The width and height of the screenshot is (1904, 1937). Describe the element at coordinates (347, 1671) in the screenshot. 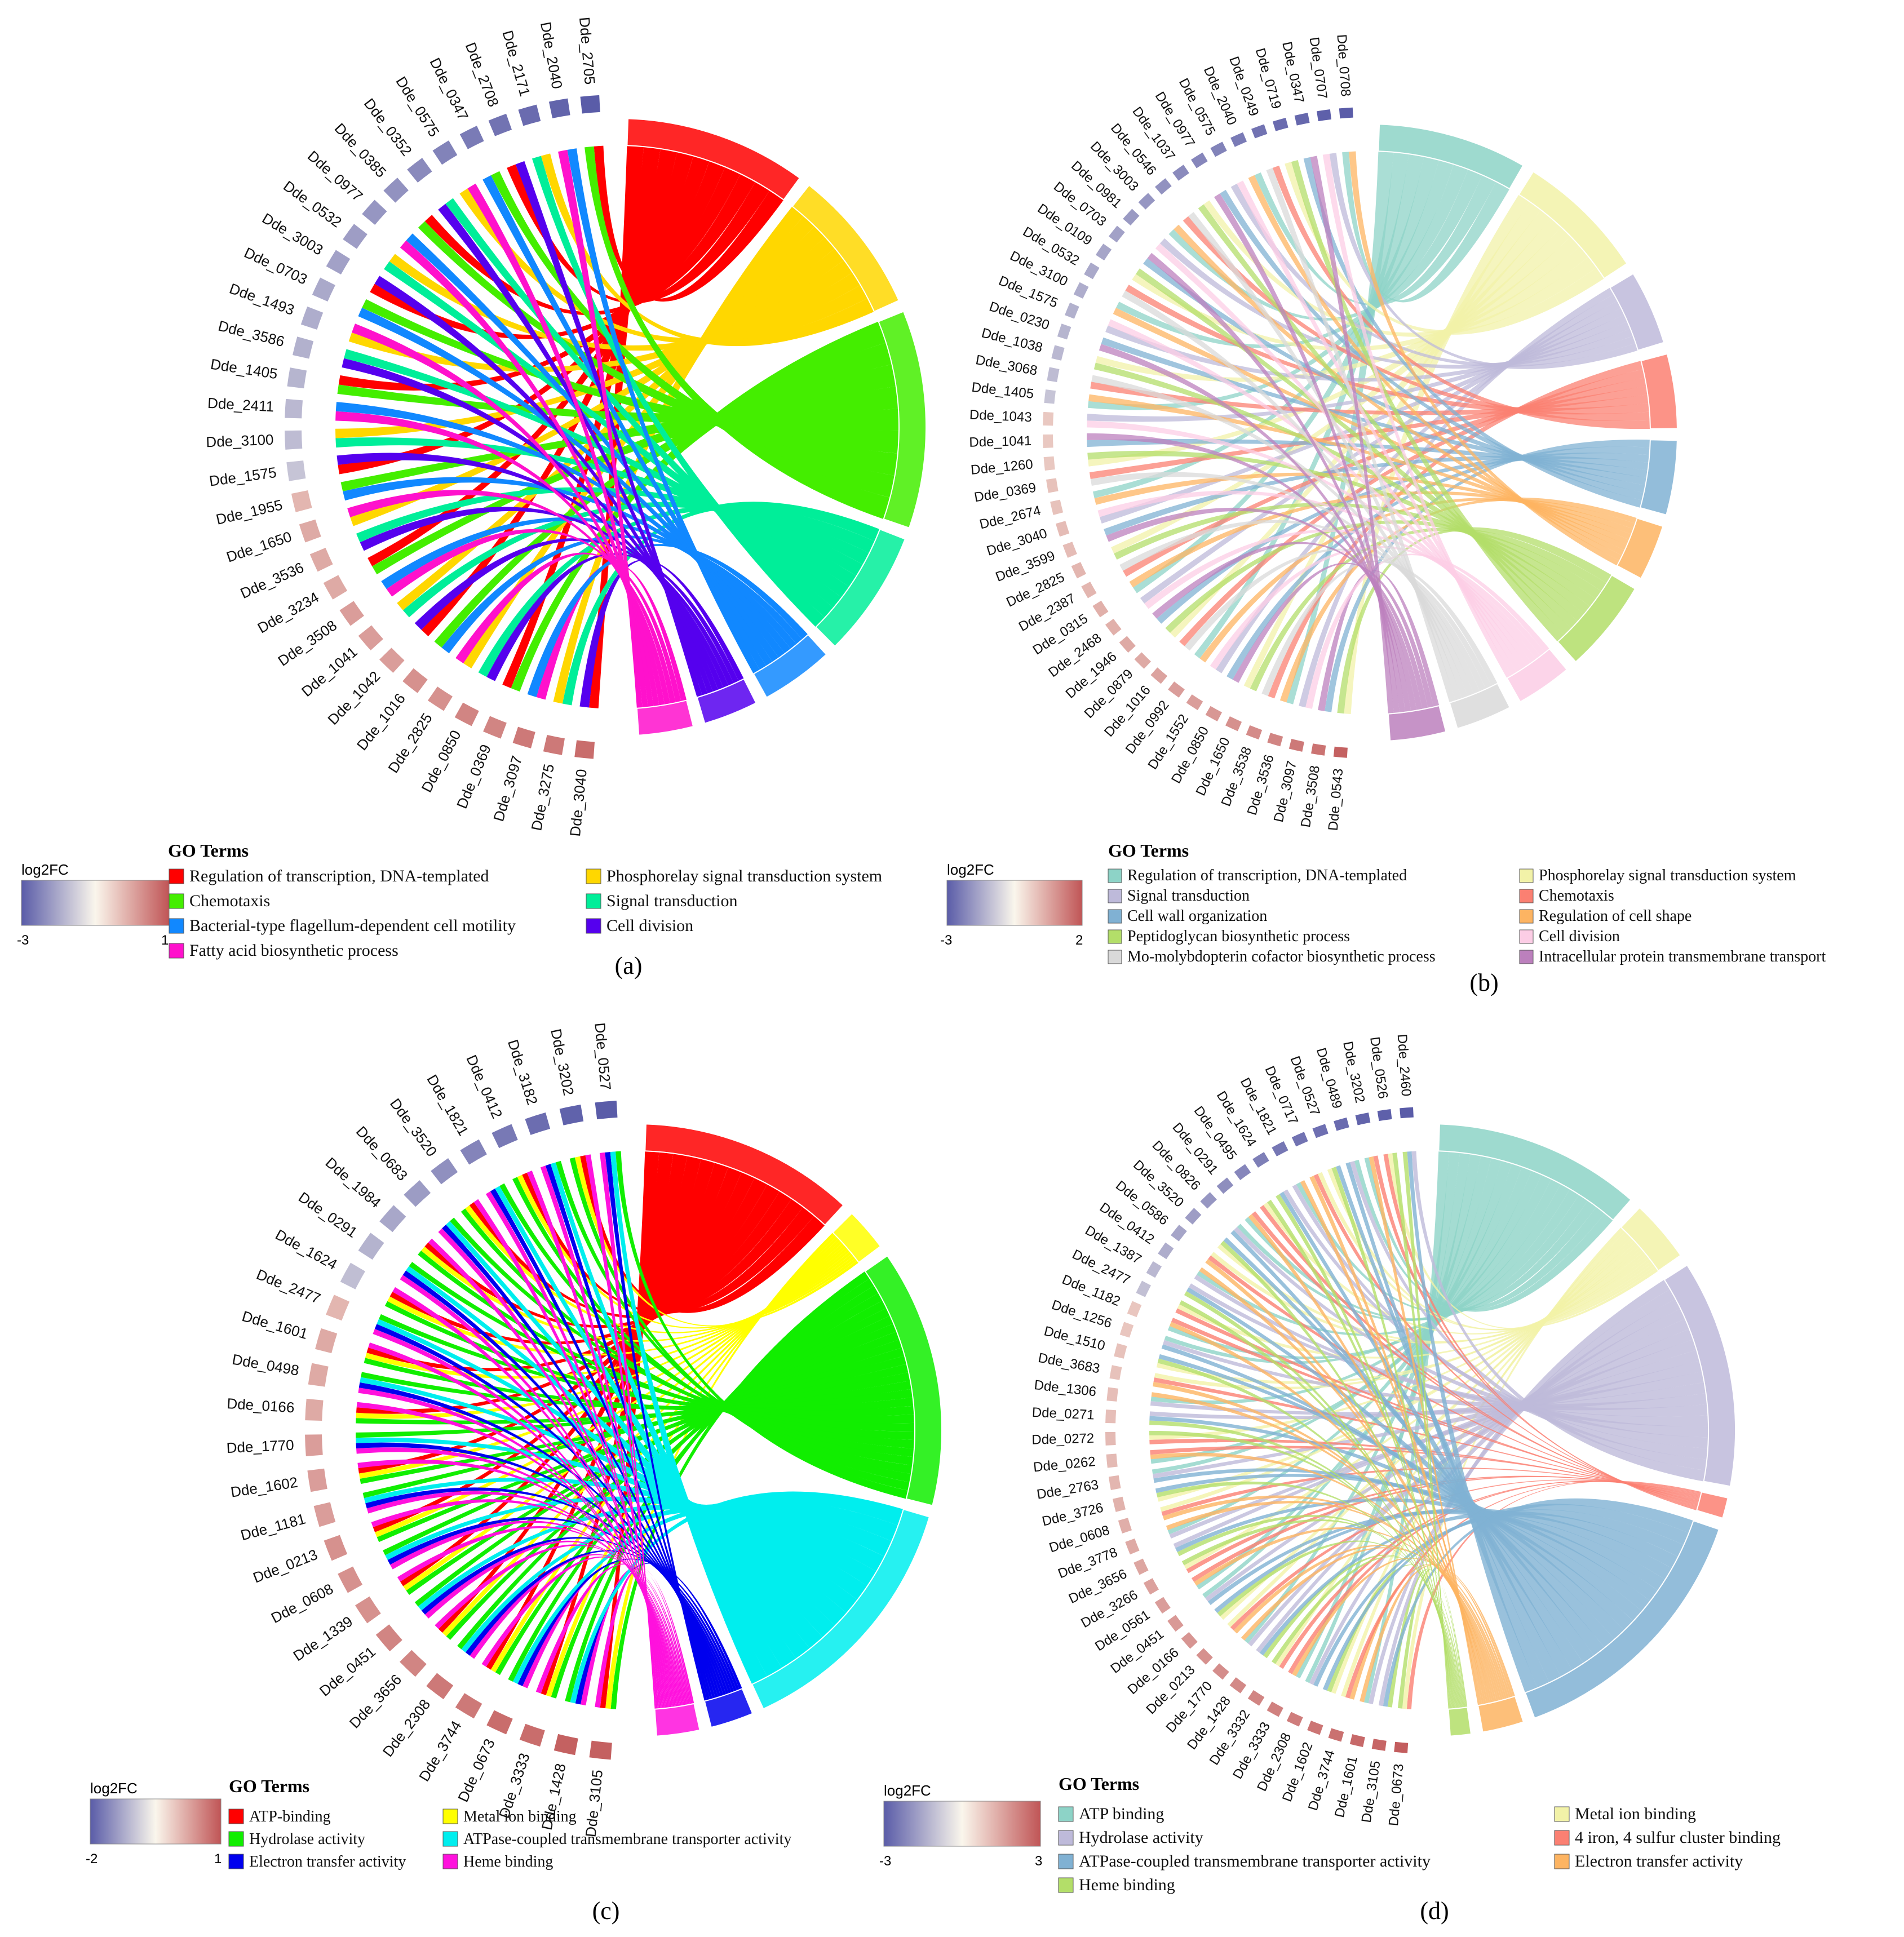

I see `gene-label: Dde_0451` at that location.